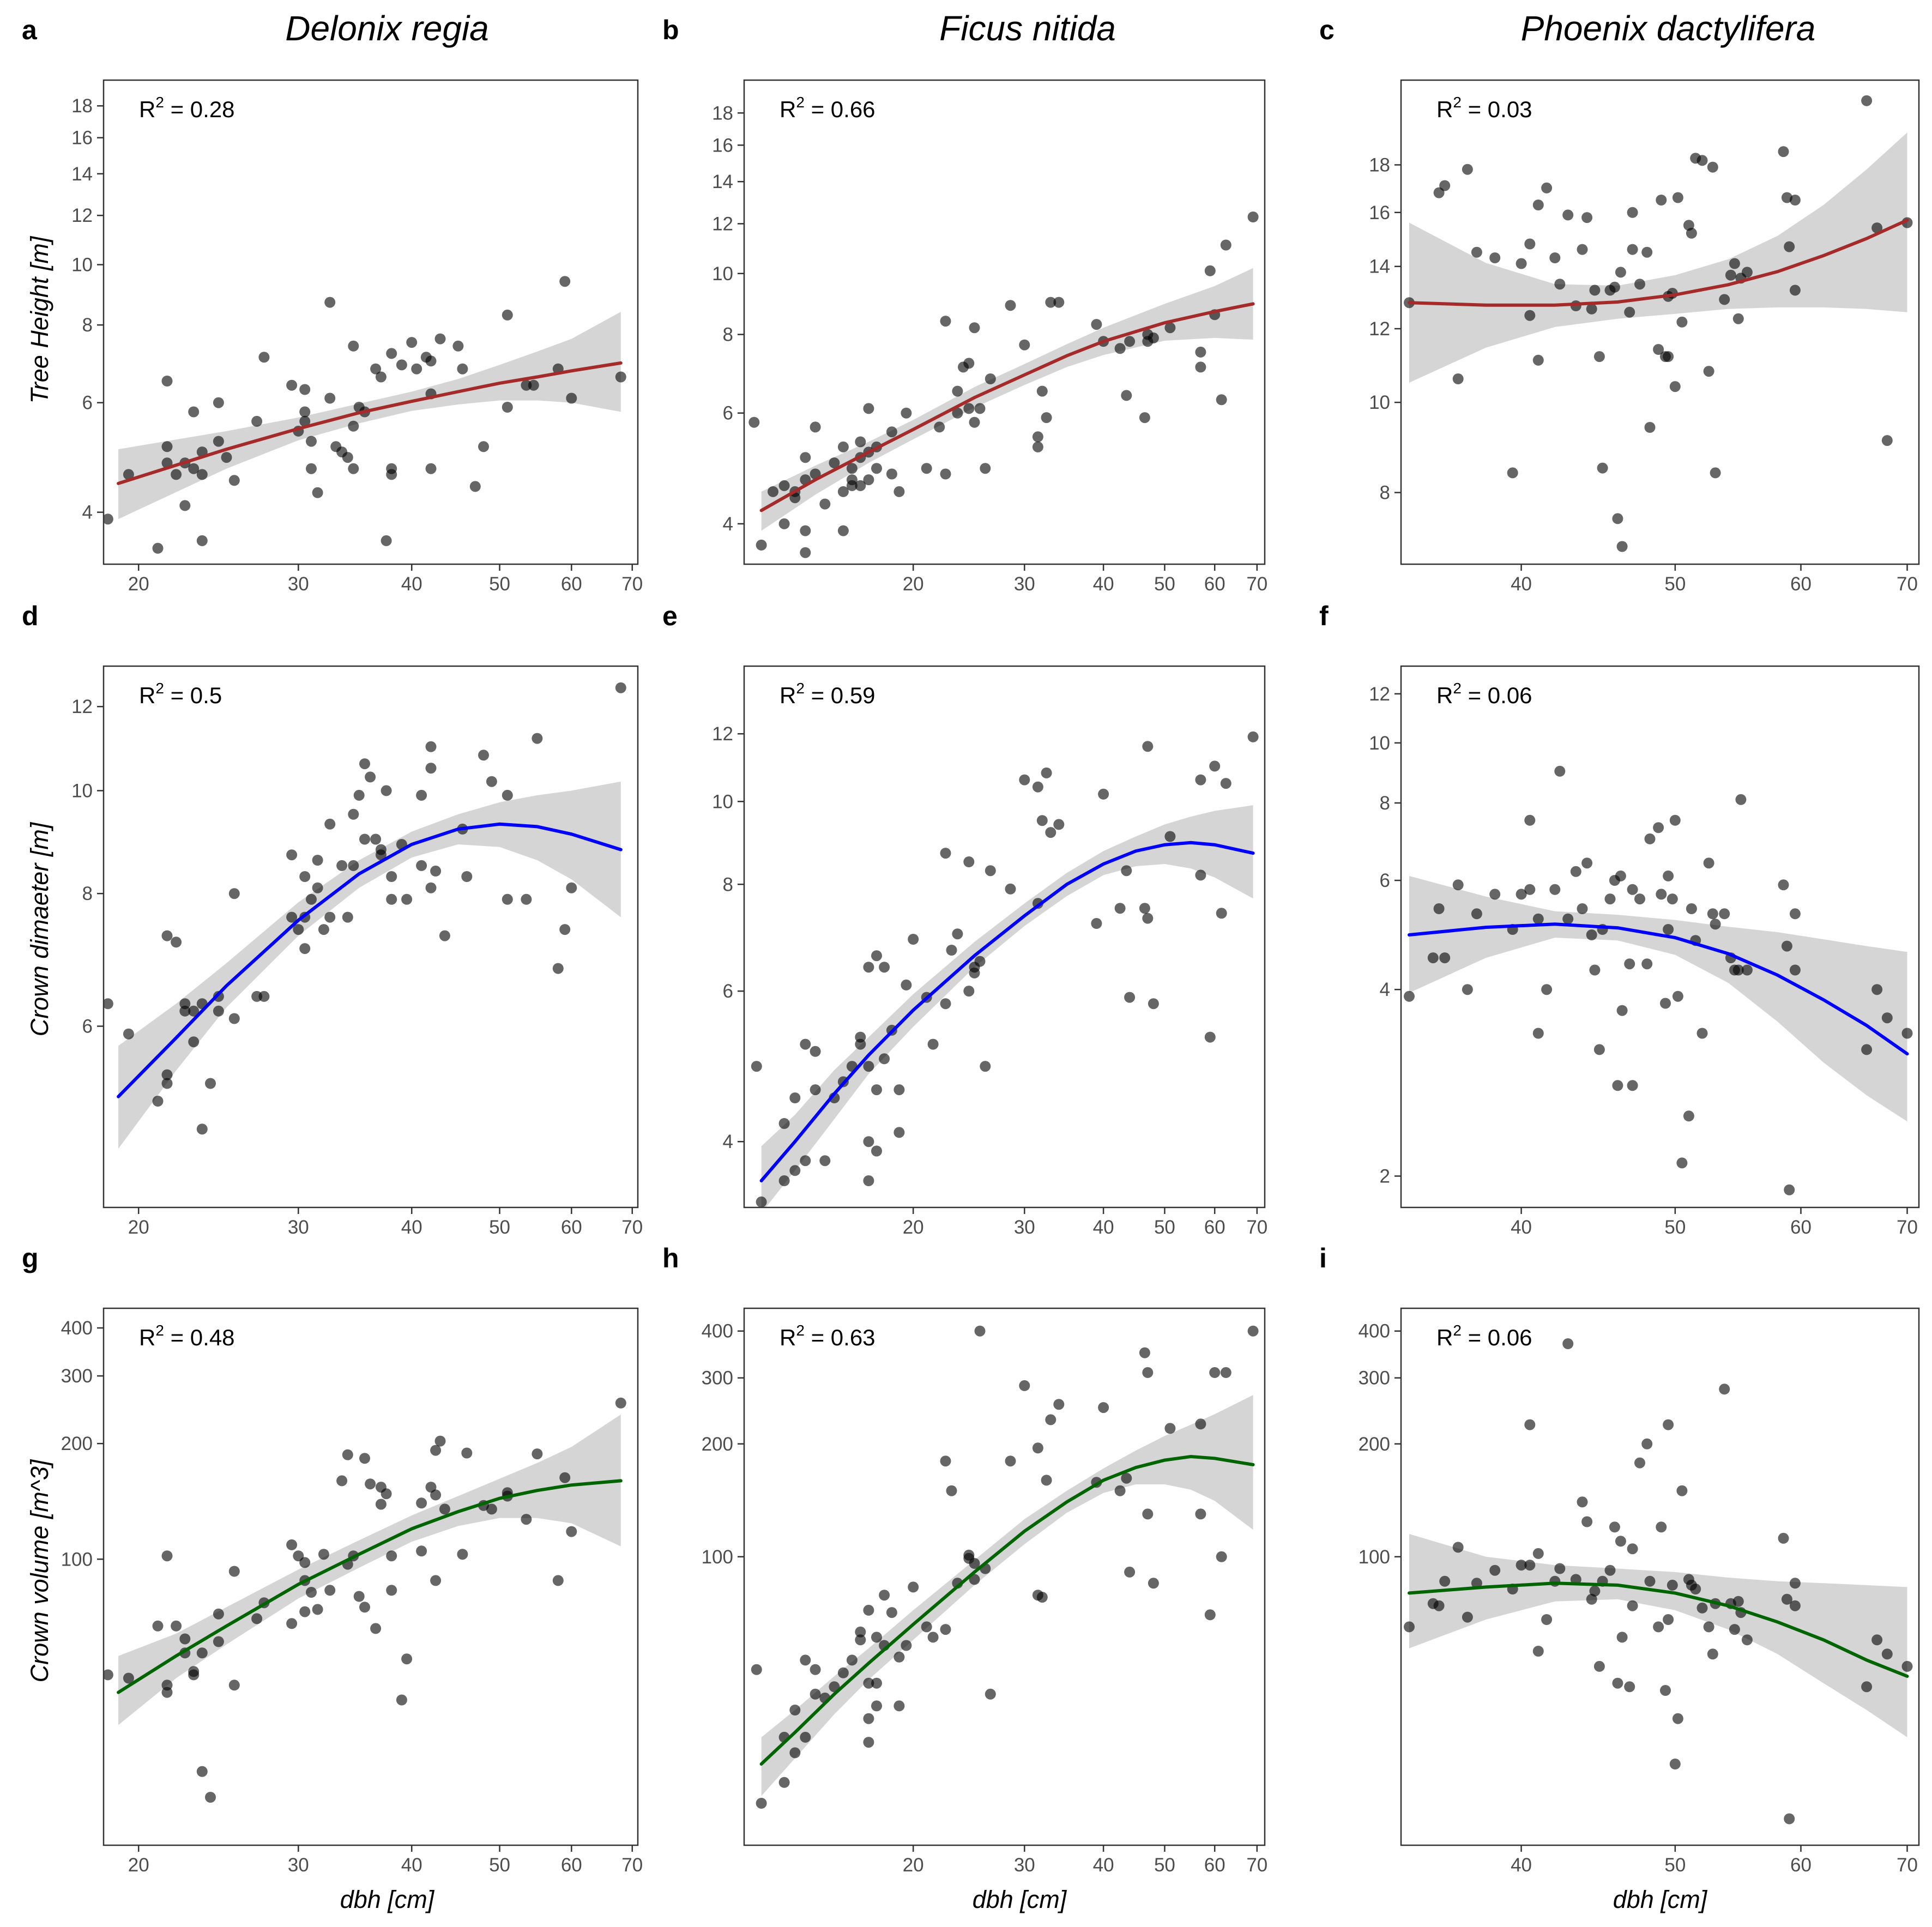  What do you see at coordinates (1801, 584) in the screenshot?
I see `x-tick-label-c-60: 60` at bounding box center [1801, 584].